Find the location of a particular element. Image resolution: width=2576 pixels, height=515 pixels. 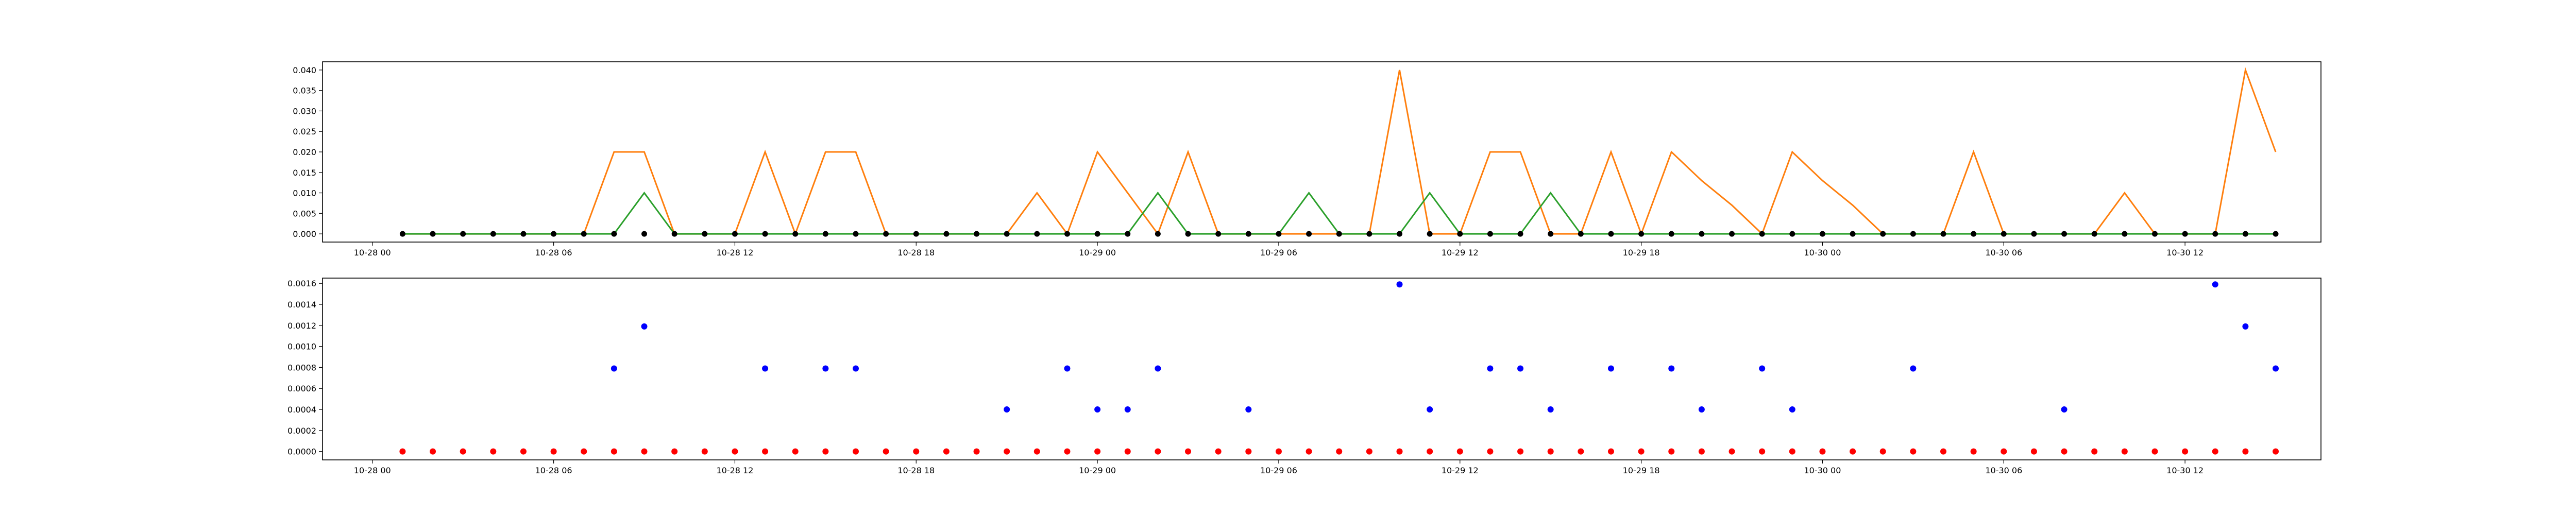

y-tick-label: 0.0002 is located at coordinates (301, 431).